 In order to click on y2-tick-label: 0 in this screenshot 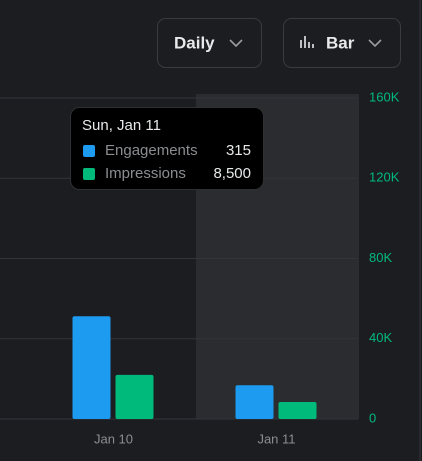, I will do `click(372, 417)`.